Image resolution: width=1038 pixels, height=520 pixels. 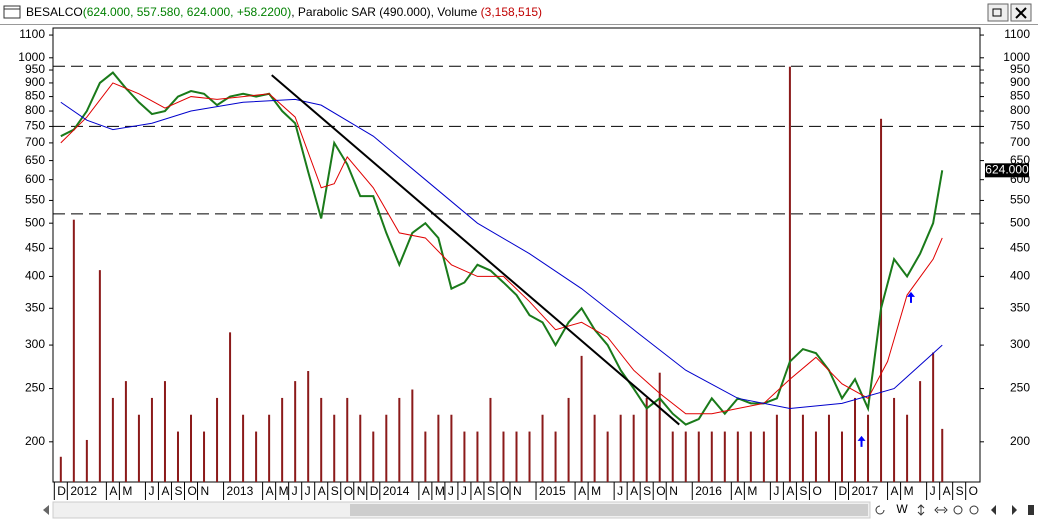 What do you see at coordinates (374, 491) in the screenshot?
I see `x-tick-label: D` at bounding box center [374, 491].